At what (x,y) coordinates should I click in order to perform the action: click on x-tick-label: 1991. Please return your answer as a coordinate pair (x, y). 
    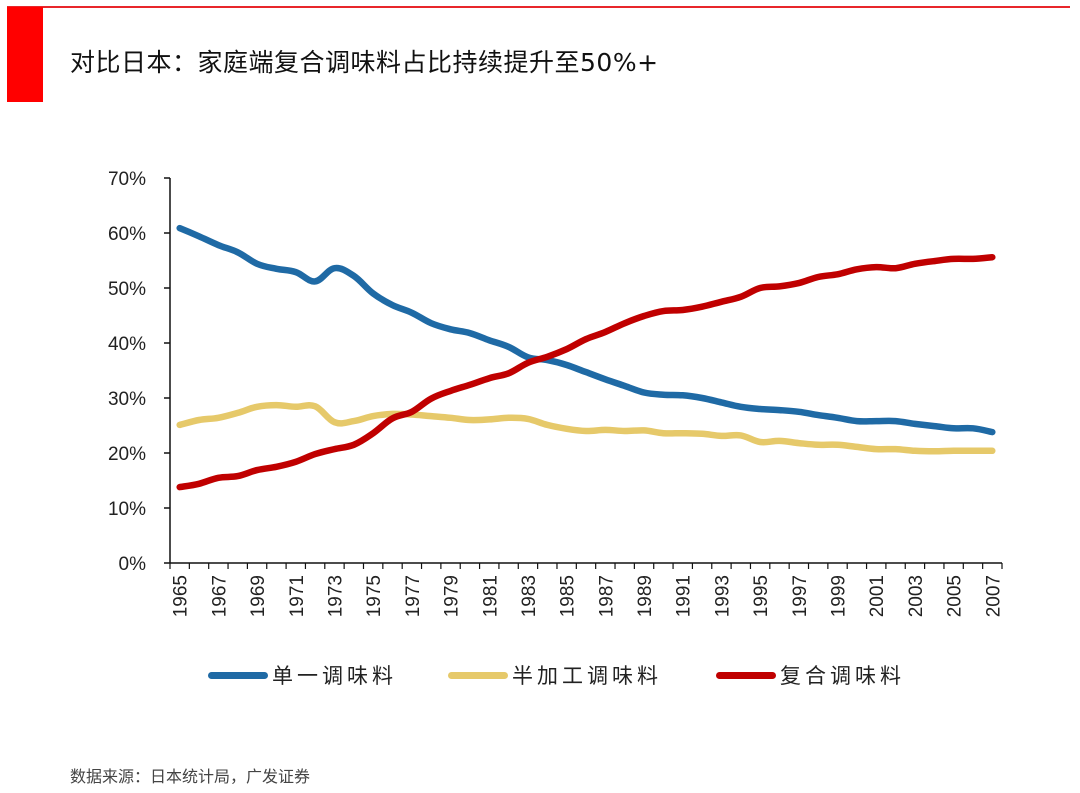
    Looking at the image, I should click on (684, 596).